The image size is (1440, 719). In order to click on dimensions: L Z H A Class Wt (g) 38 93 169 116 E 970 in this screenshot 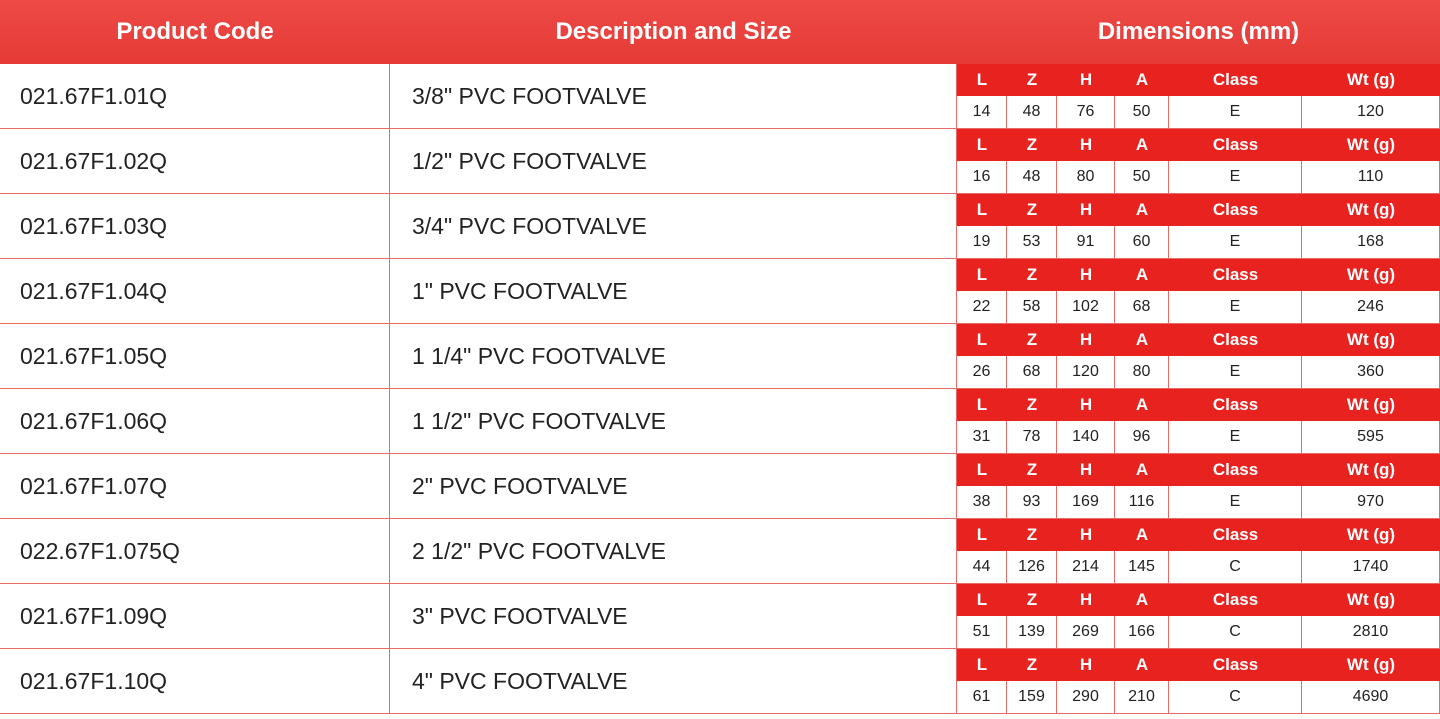, I will do `click(1198, 486)`.